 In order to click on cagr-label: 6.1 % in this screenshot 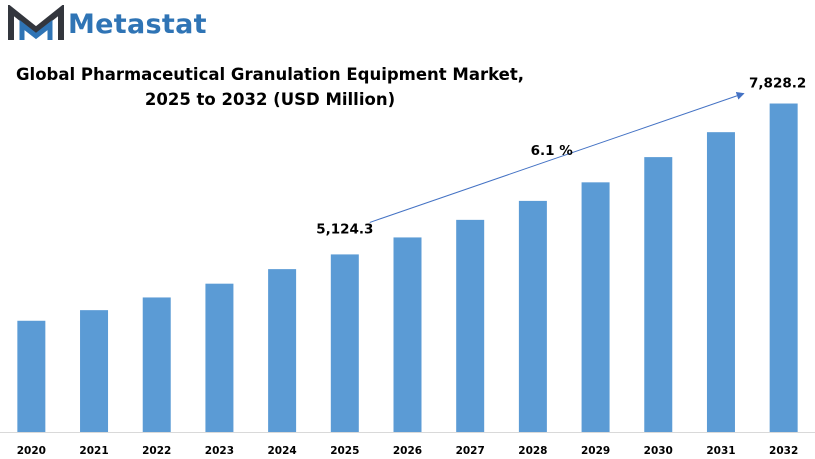, I will do `click(552, 151)`.